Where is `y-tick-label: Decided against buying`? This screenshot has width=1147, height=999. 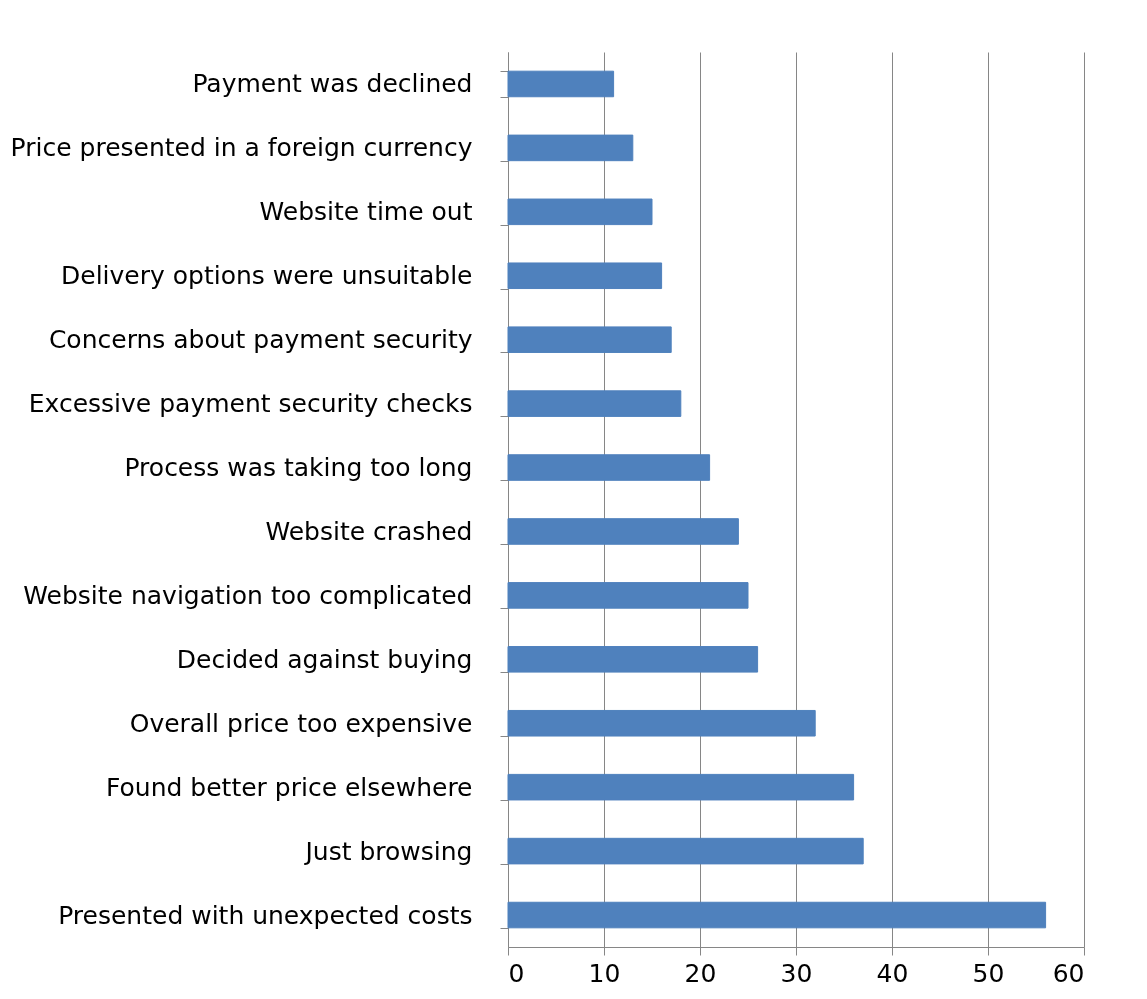 y-tick-label: Decided against buying is located at coordinates (324, 659).